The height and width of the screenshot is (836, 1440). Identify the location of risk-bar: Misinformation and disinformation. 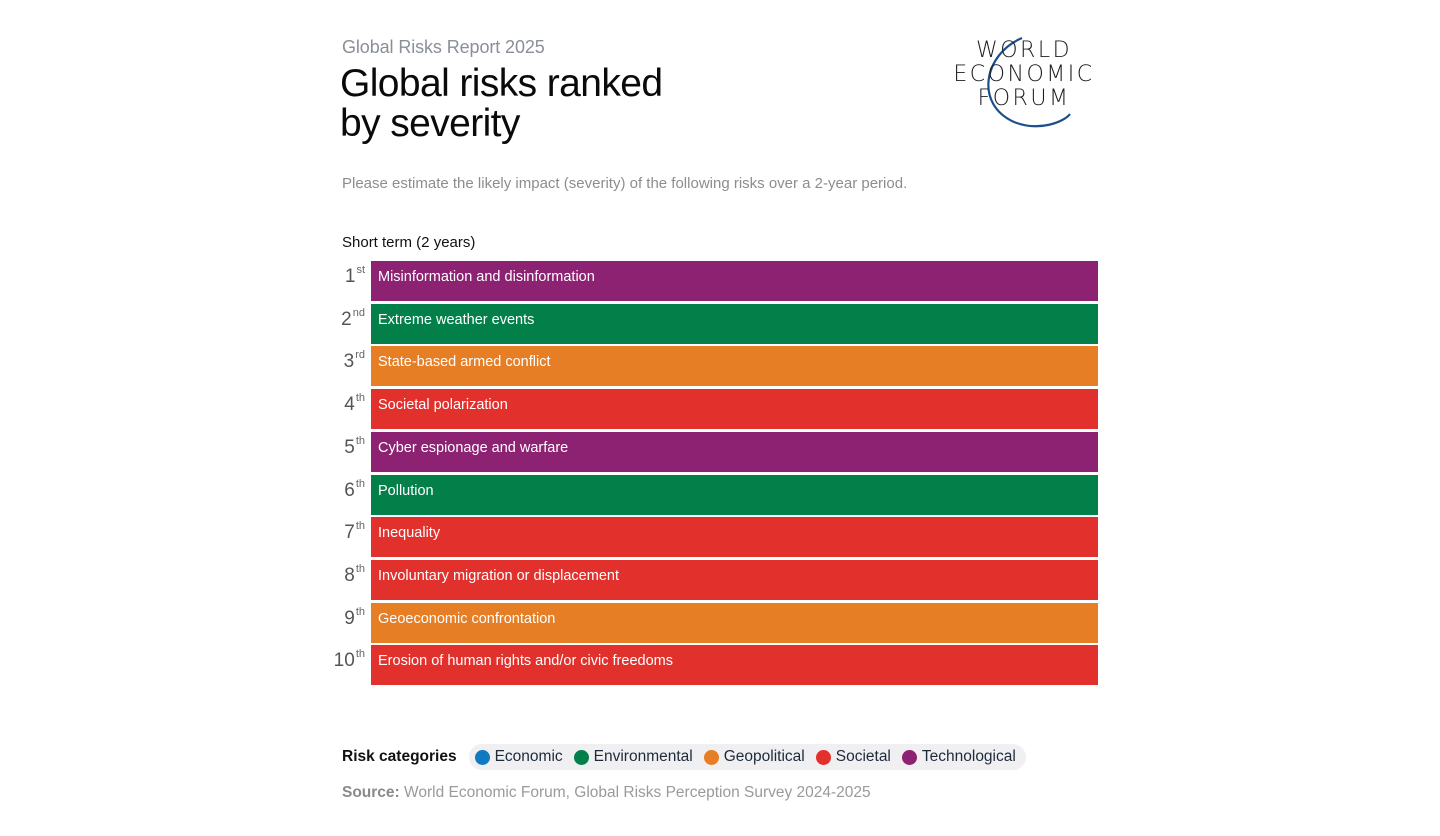
(734, 281).